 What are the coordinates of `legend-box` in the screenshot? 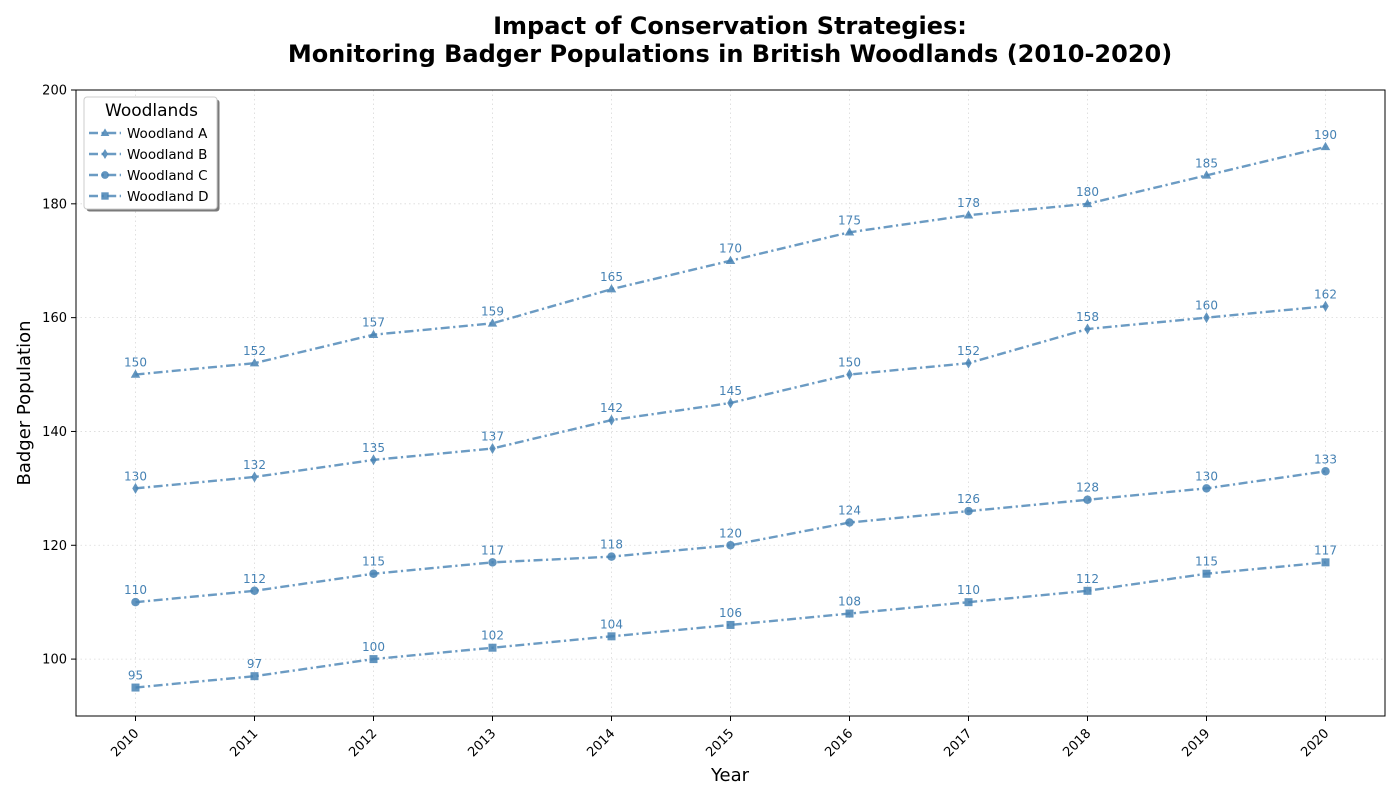 It's located at (150, 153).